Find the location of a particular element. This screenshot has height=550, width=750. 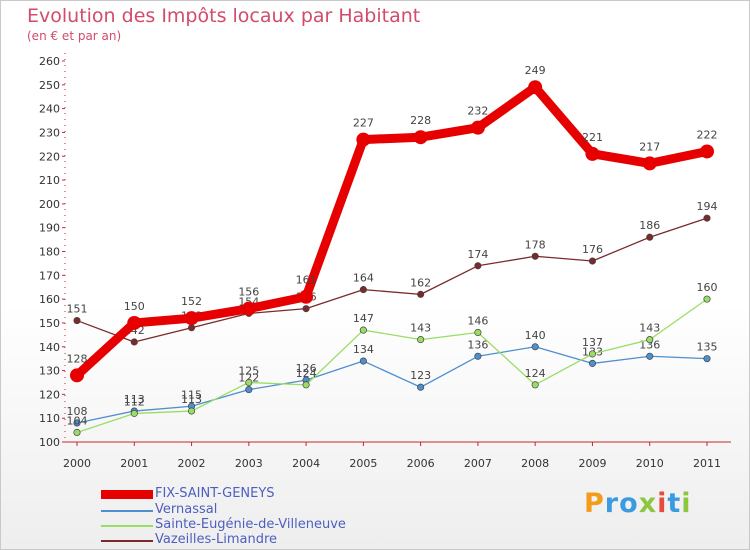

data-label-sainte-eugenie-de-villeneuve: 113 is located at coordinates (191, 399).